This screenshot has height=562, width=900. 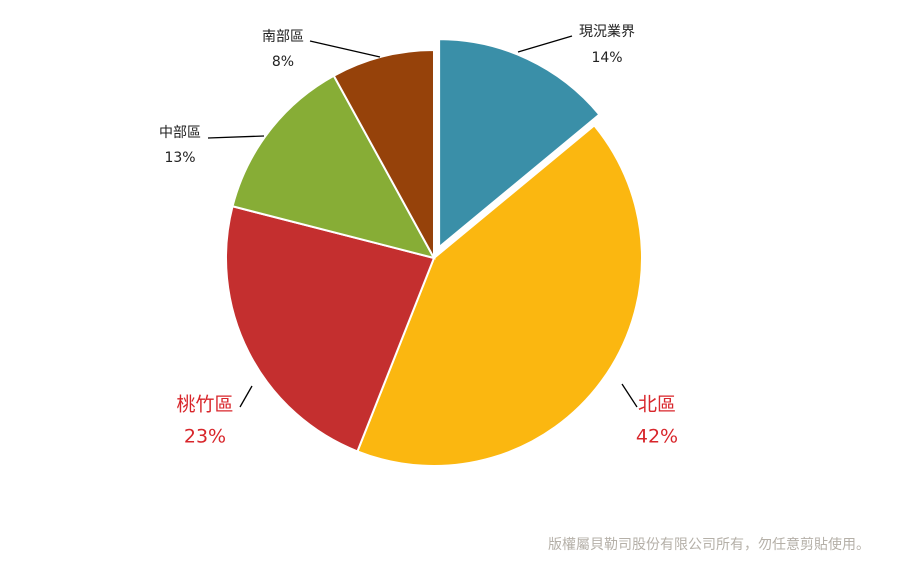 I want to click on value-label: 13%, so click(x=179, y=158).